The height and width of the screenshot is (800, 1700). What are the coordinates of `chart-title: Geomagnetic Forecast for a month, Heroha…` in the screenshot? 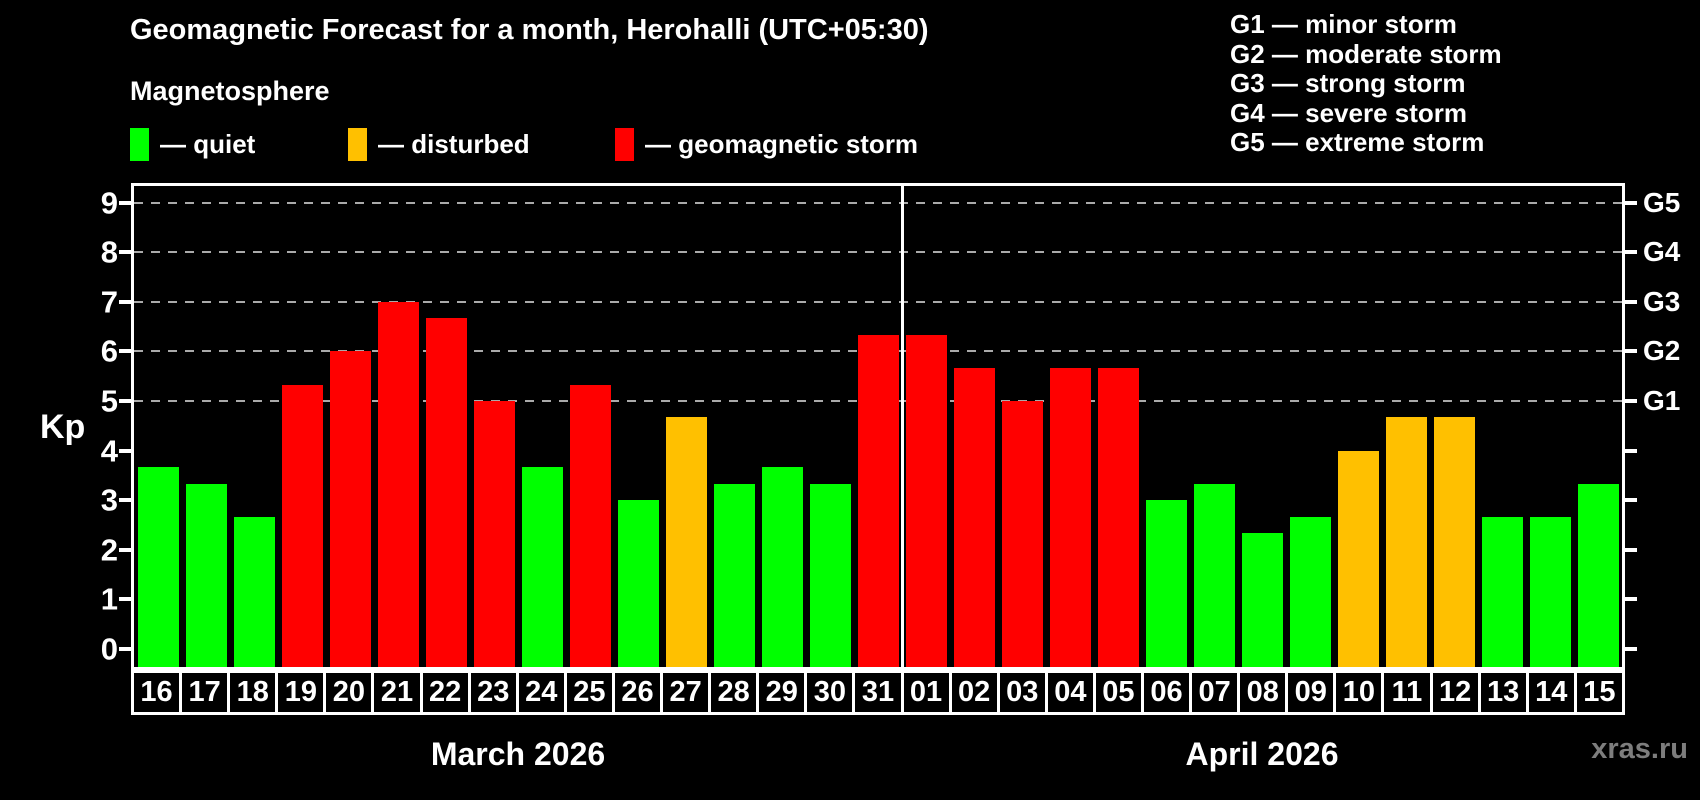 It's located at (529, 30).